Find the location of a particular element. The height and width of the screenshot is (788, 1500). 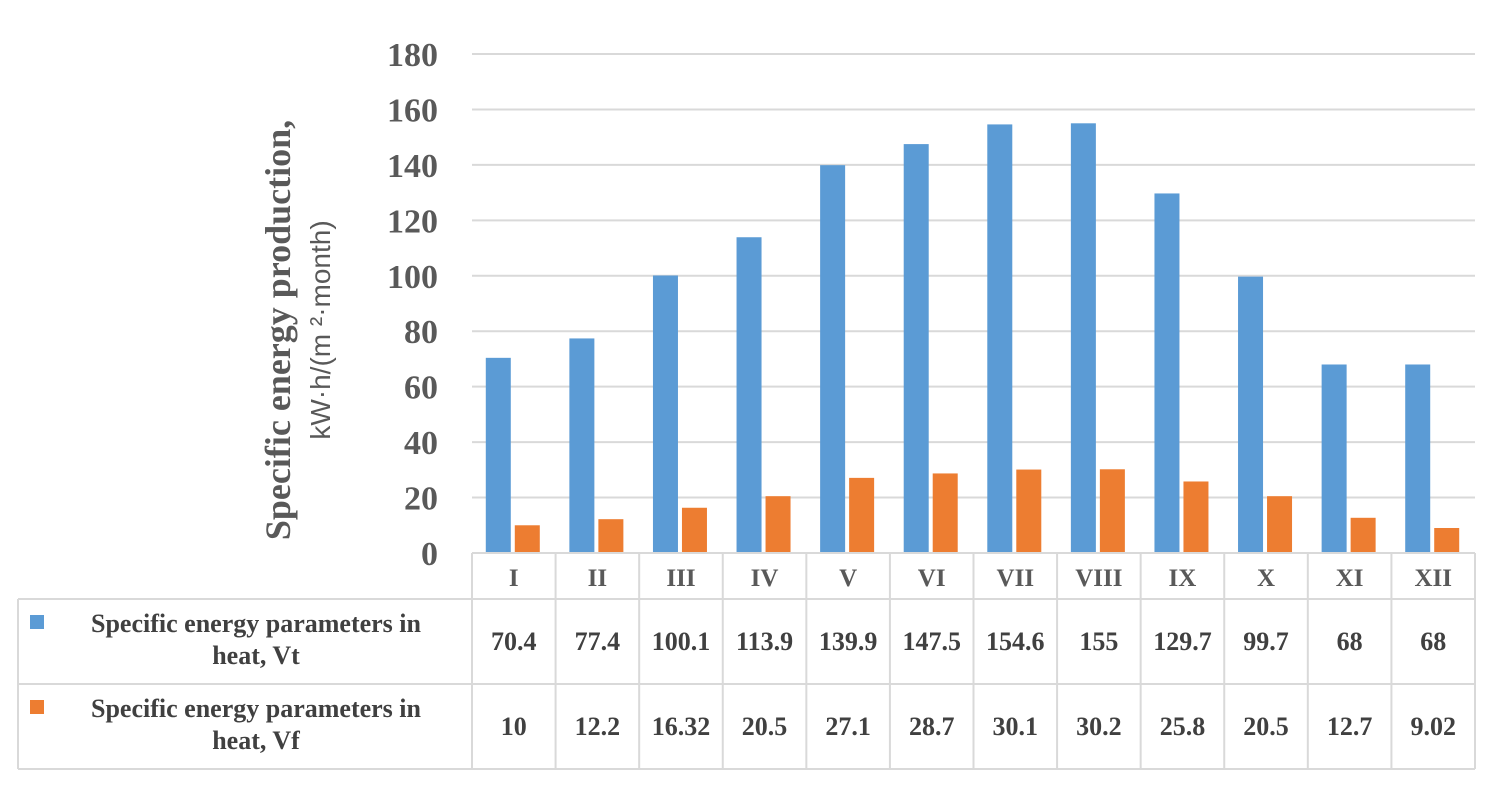

category-label: III is located at coordinates (680, 578).